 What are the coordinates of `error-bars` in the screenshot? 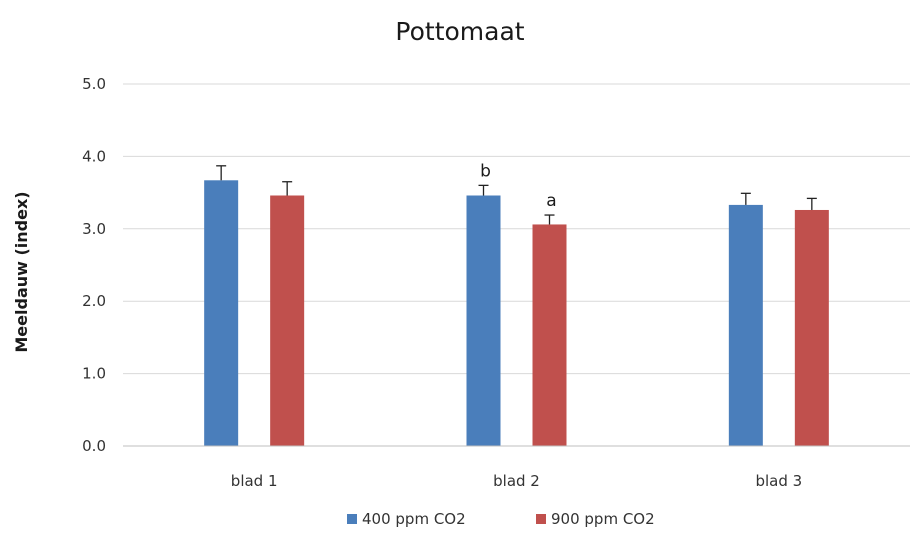 It's located at (516, 195).